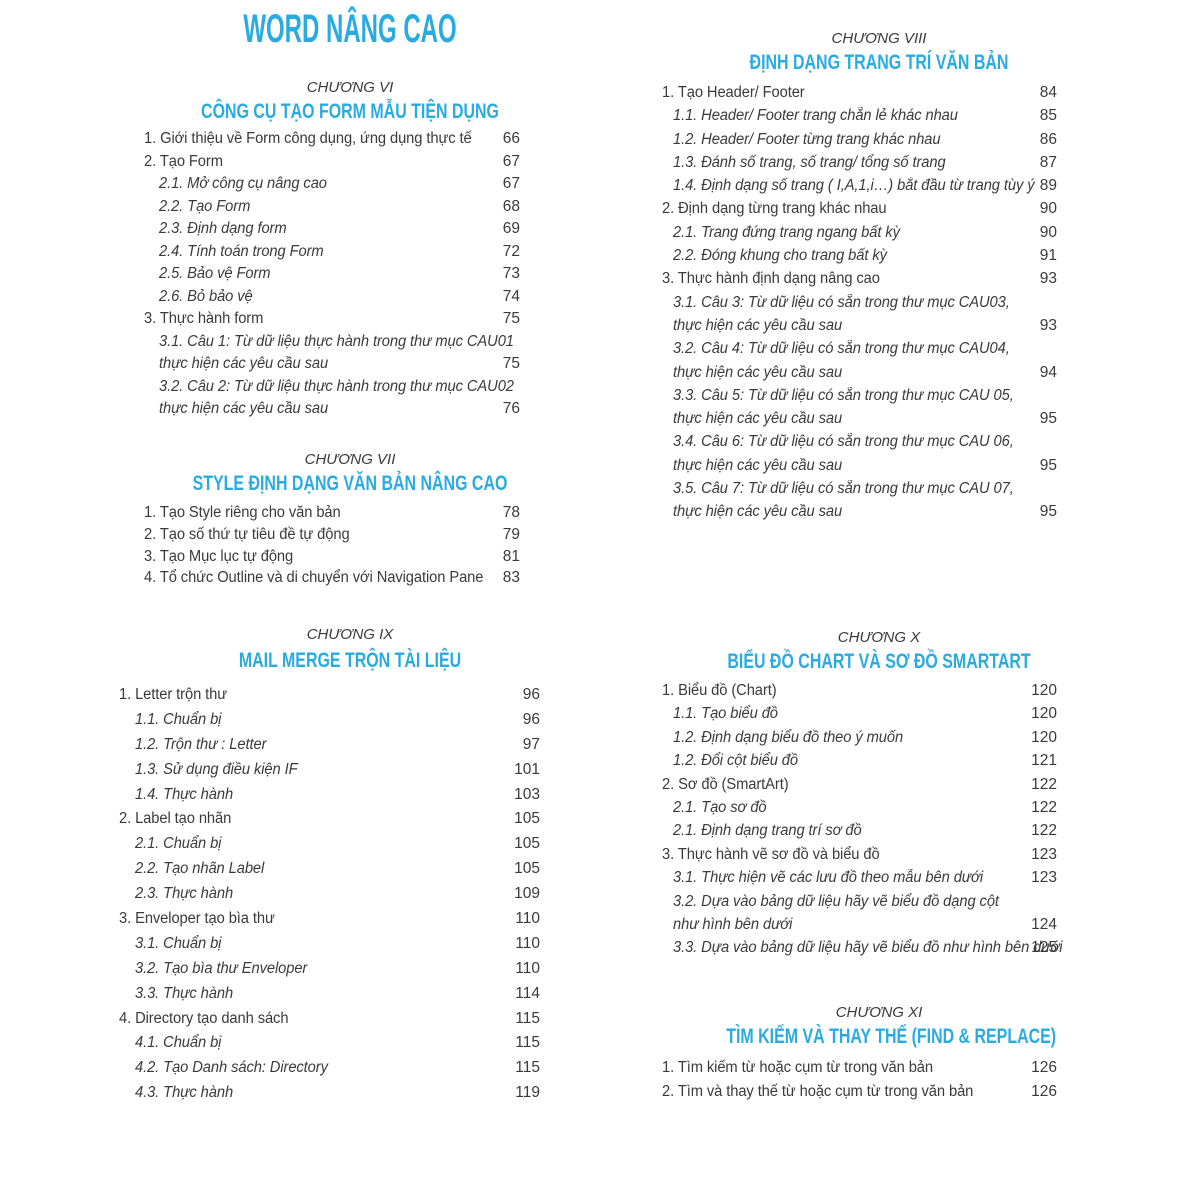  What do you see at coordinates (1044, 761) in the screenshot?
I see `entry-page-number: 121` at bounding box center [1044, 761].